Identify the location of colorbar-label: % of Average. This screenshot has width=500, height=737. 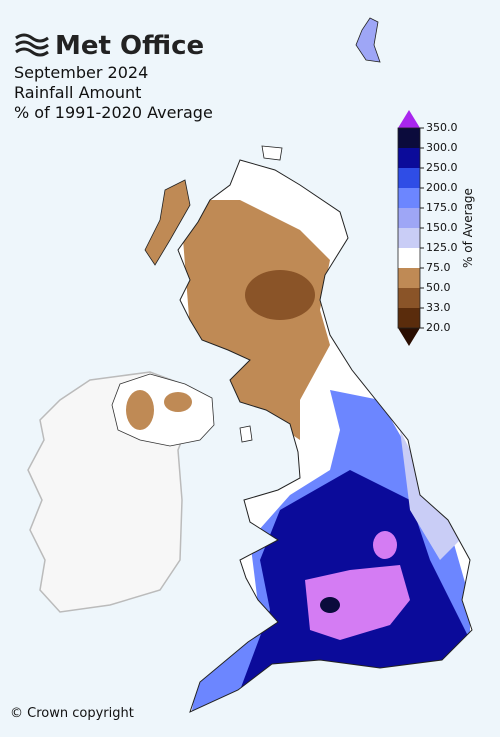
(468, 228).